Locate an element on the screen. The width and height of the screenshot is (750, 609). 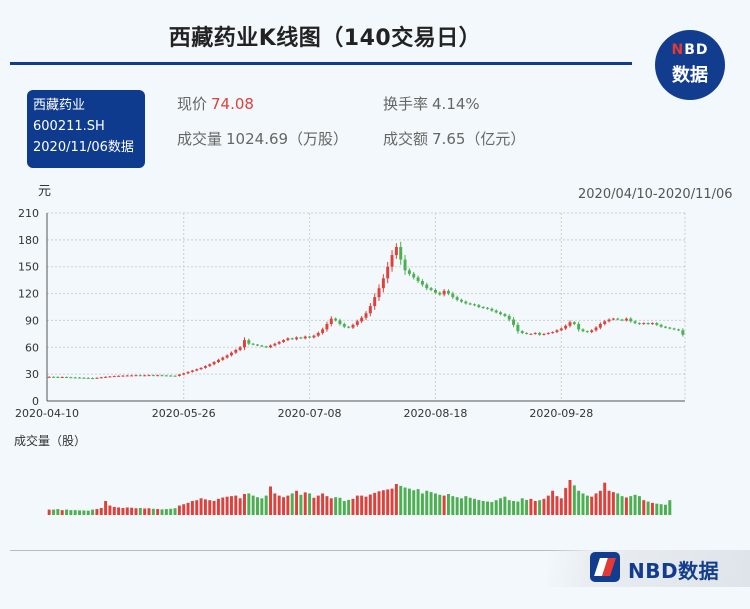
y-tick-label: 210 is located at coordinates (28, 213).